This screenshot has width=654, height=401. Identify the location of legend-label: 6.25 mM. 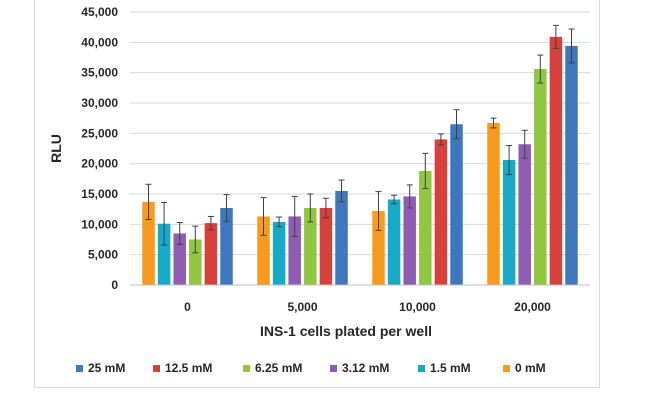
(278, 368).